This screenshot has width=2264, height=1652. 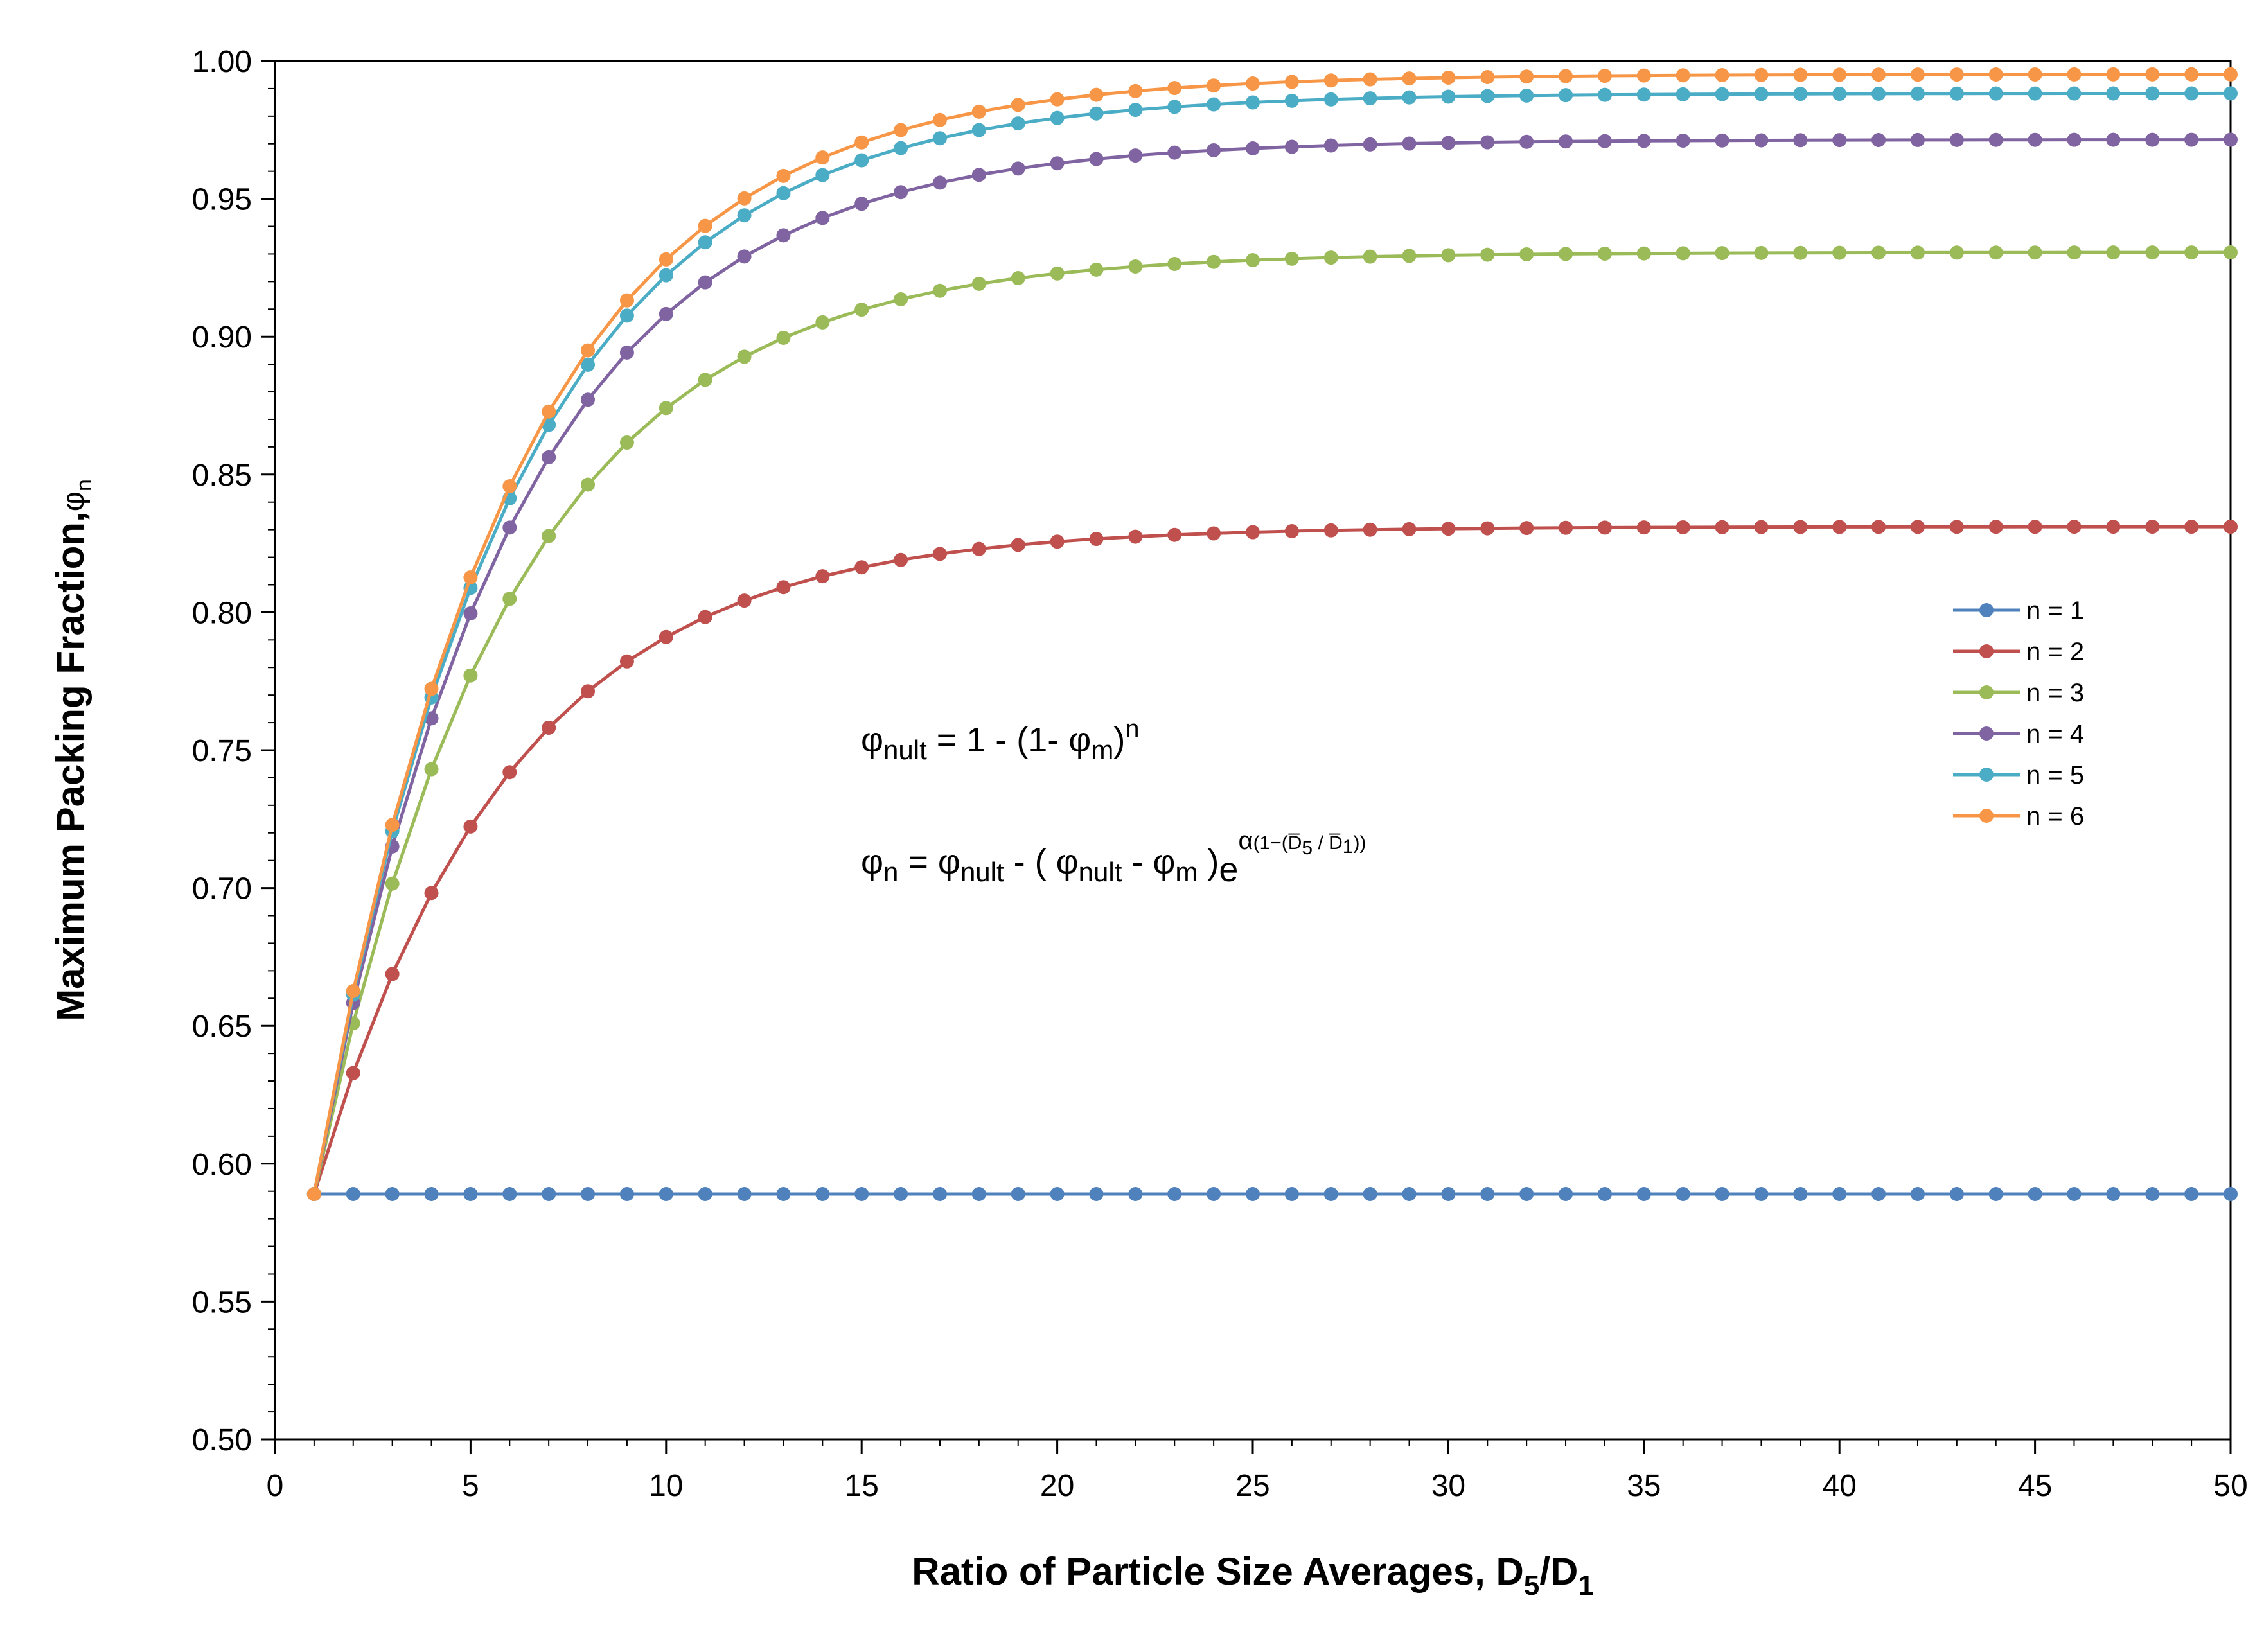 What do you see at coordinates (471, 1486) in the screenshot?
I see `x-tick-label: 5` at bounding box center [471, 1486].